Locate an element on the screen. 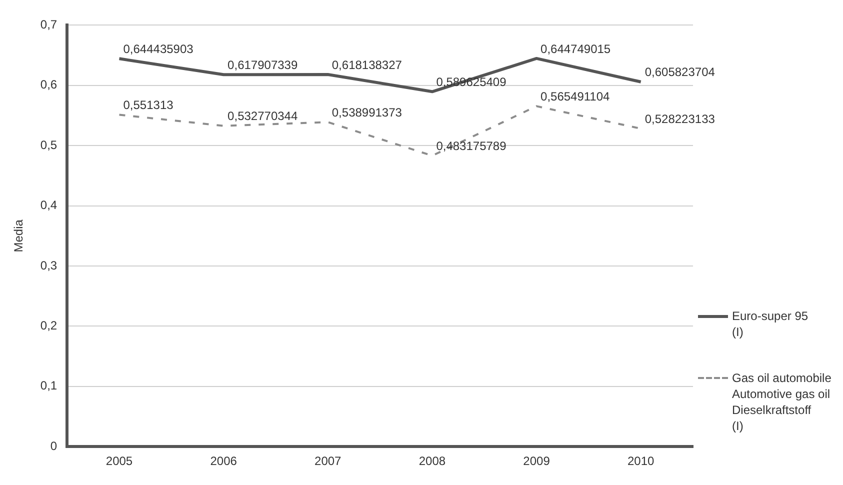 This screenshot has width=843, height=485. x-tick-label: 2007 is located at coordinates (328, 461).